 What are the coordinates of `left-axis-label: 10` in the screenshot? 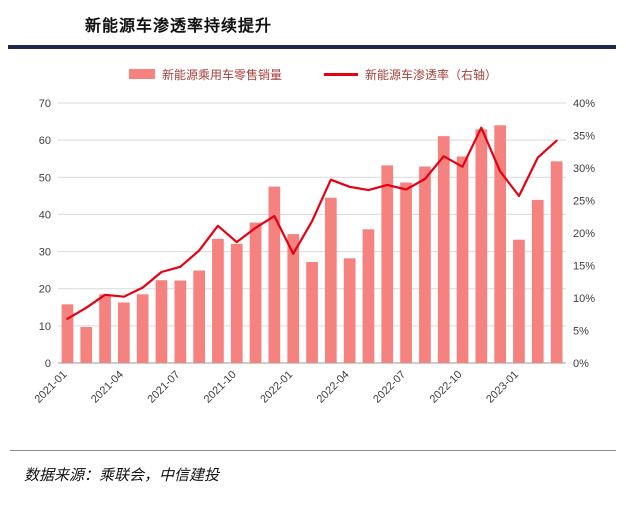 It's located at (45, 327).